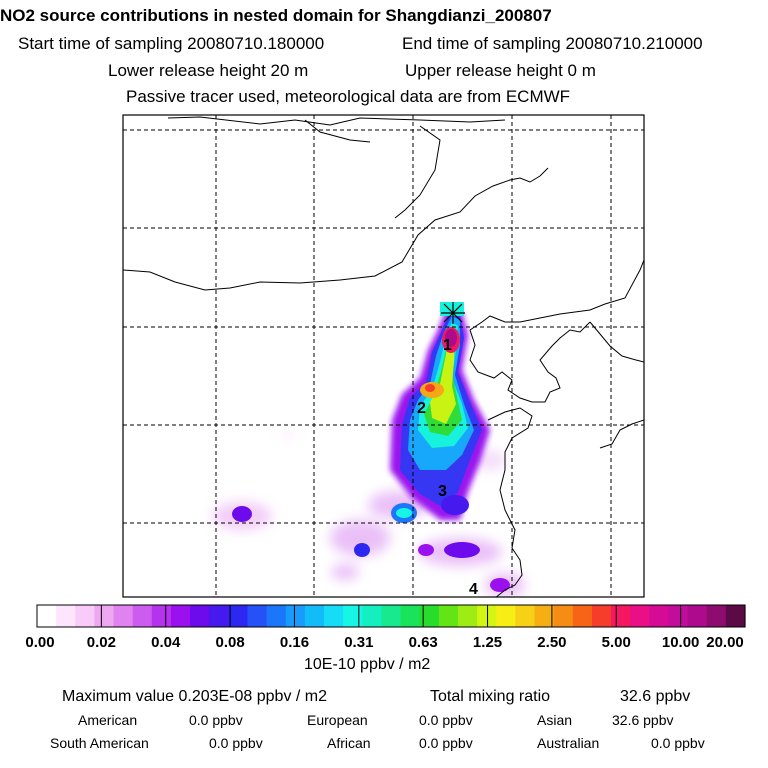 The width and height of the screenshot is (768, 768). What do you see at coordinates (349, 743) in the screenshot?
I see `african-label: African` at bounding box center [349, 743].